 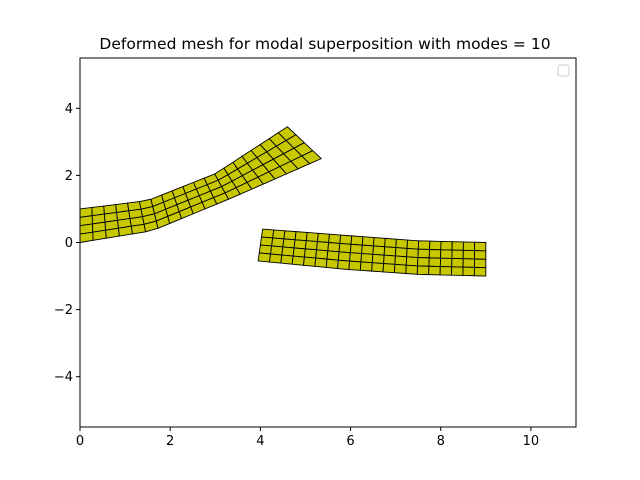 I want to click on y-tick-label: −4, so click(x=63, y=377).